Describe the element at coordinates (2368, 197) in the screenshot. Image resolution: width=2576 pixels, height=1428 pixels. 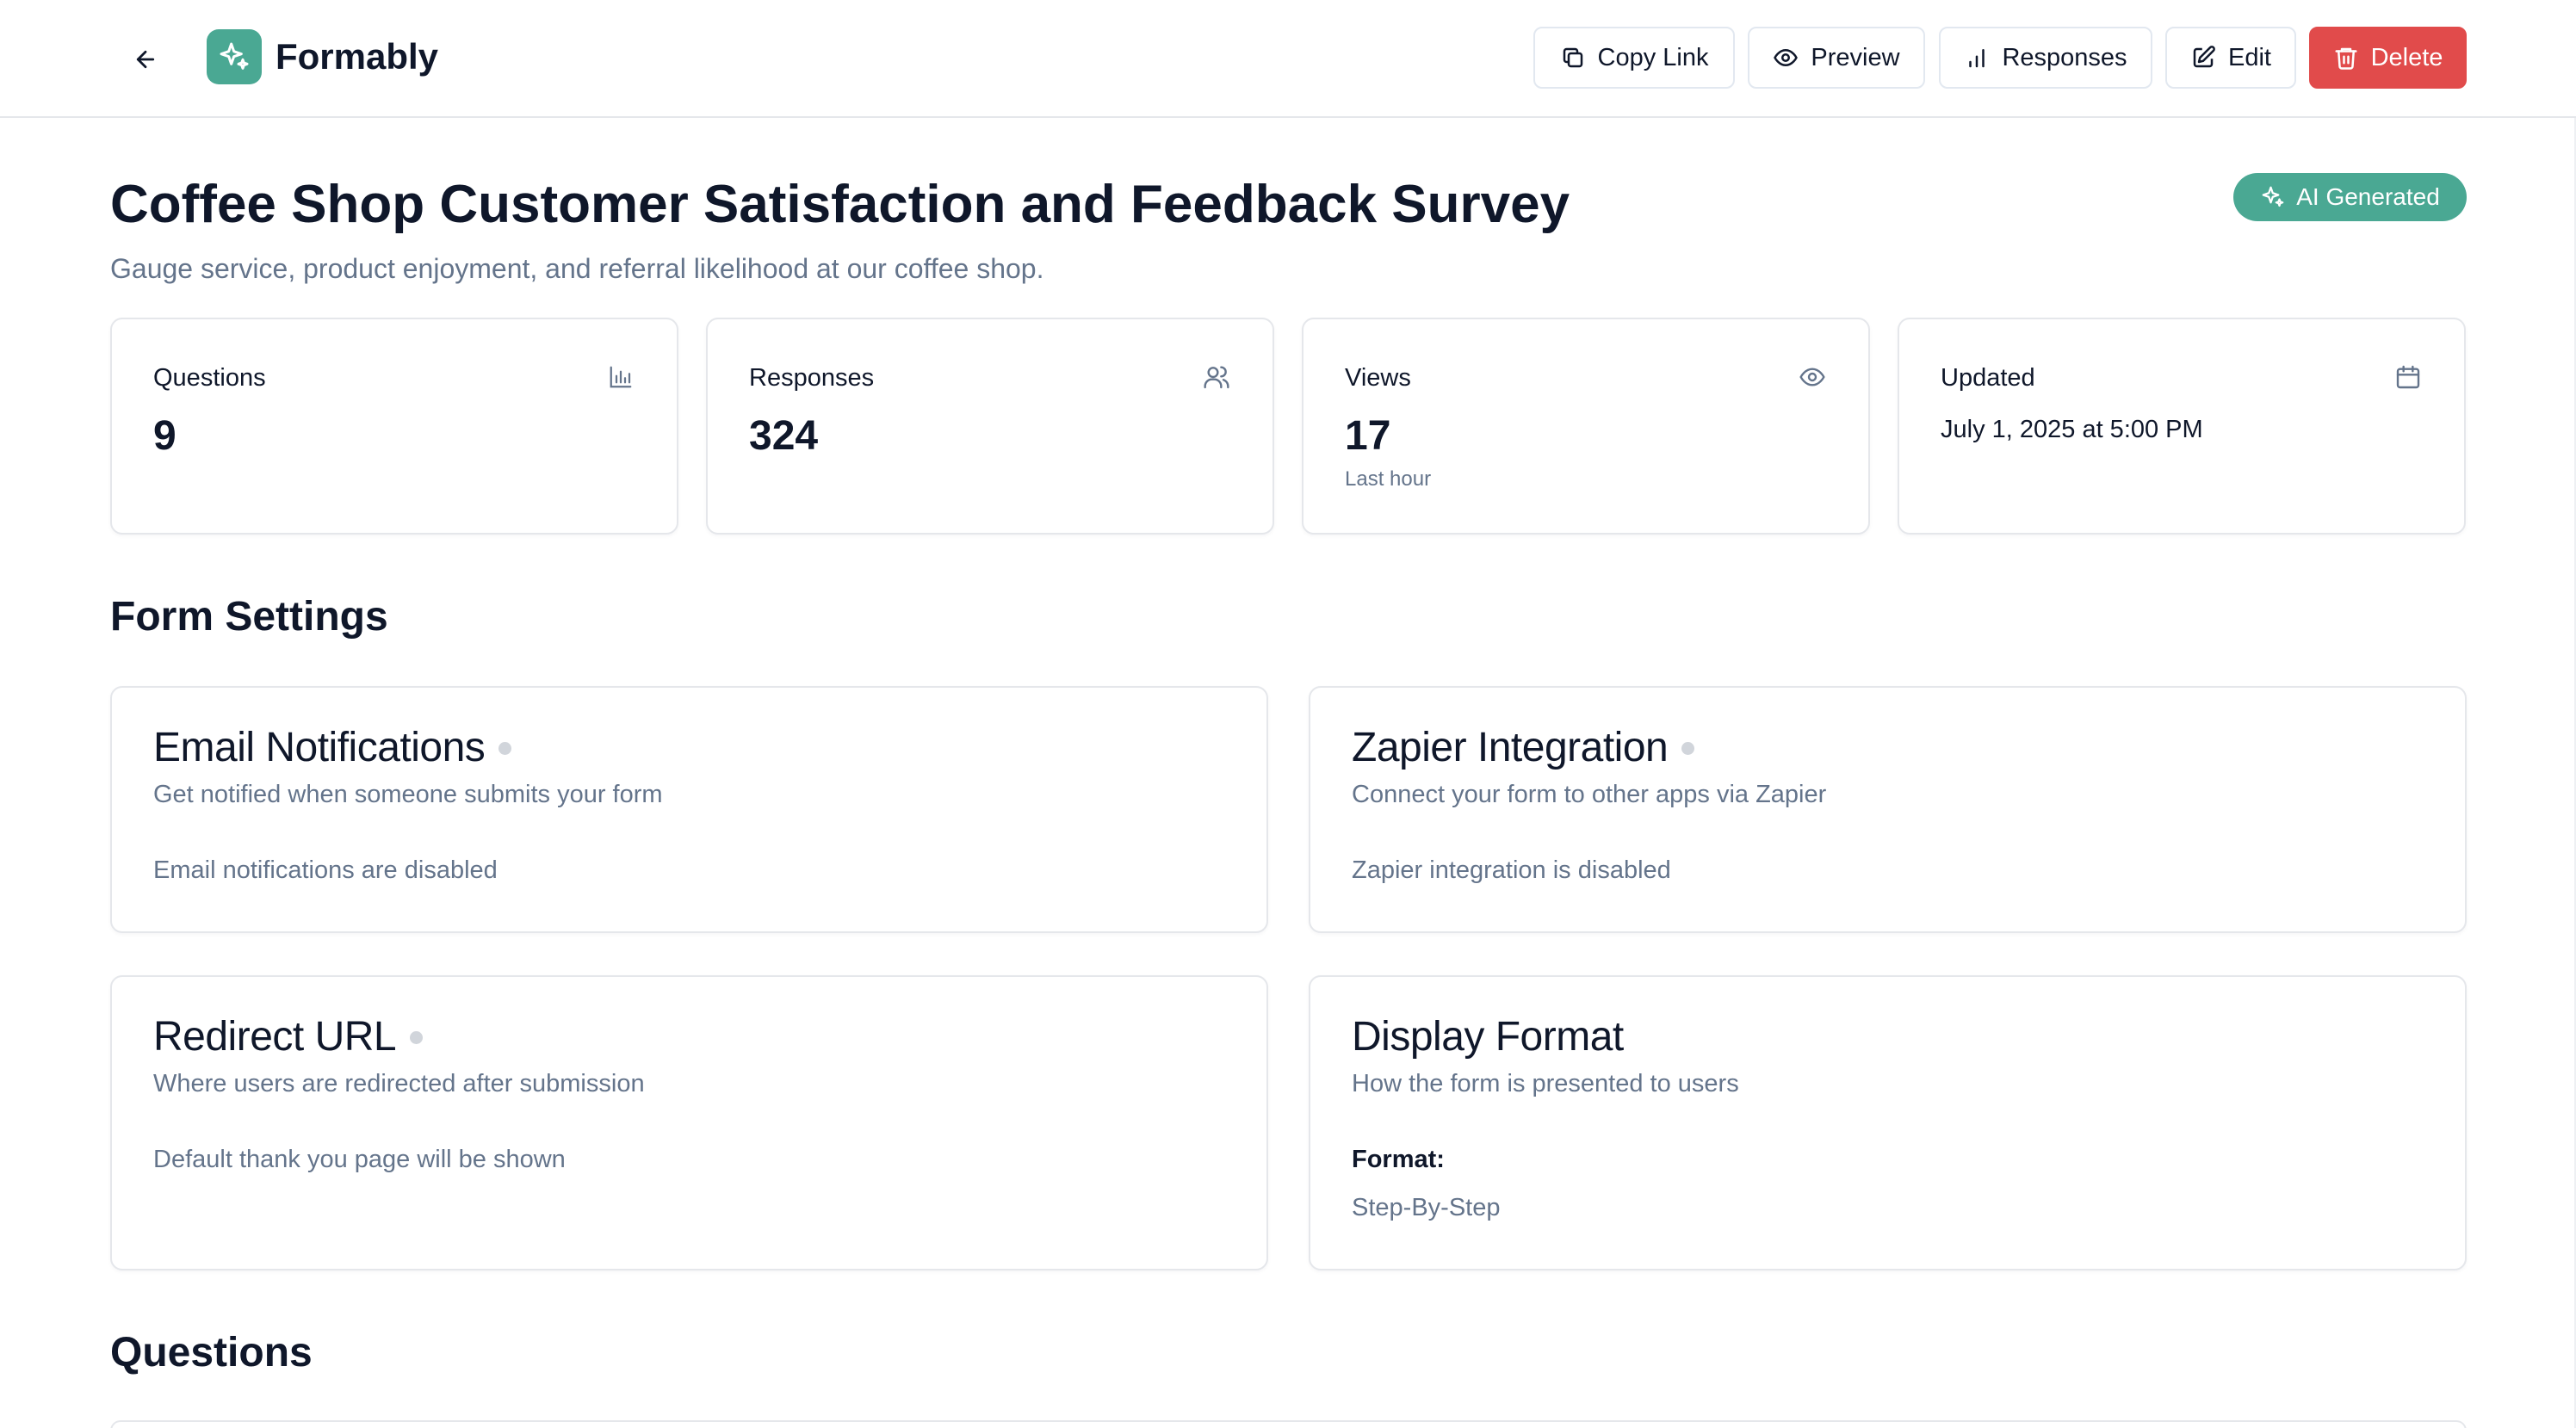
I see `ai-badge-label: AI Generated` at that location.